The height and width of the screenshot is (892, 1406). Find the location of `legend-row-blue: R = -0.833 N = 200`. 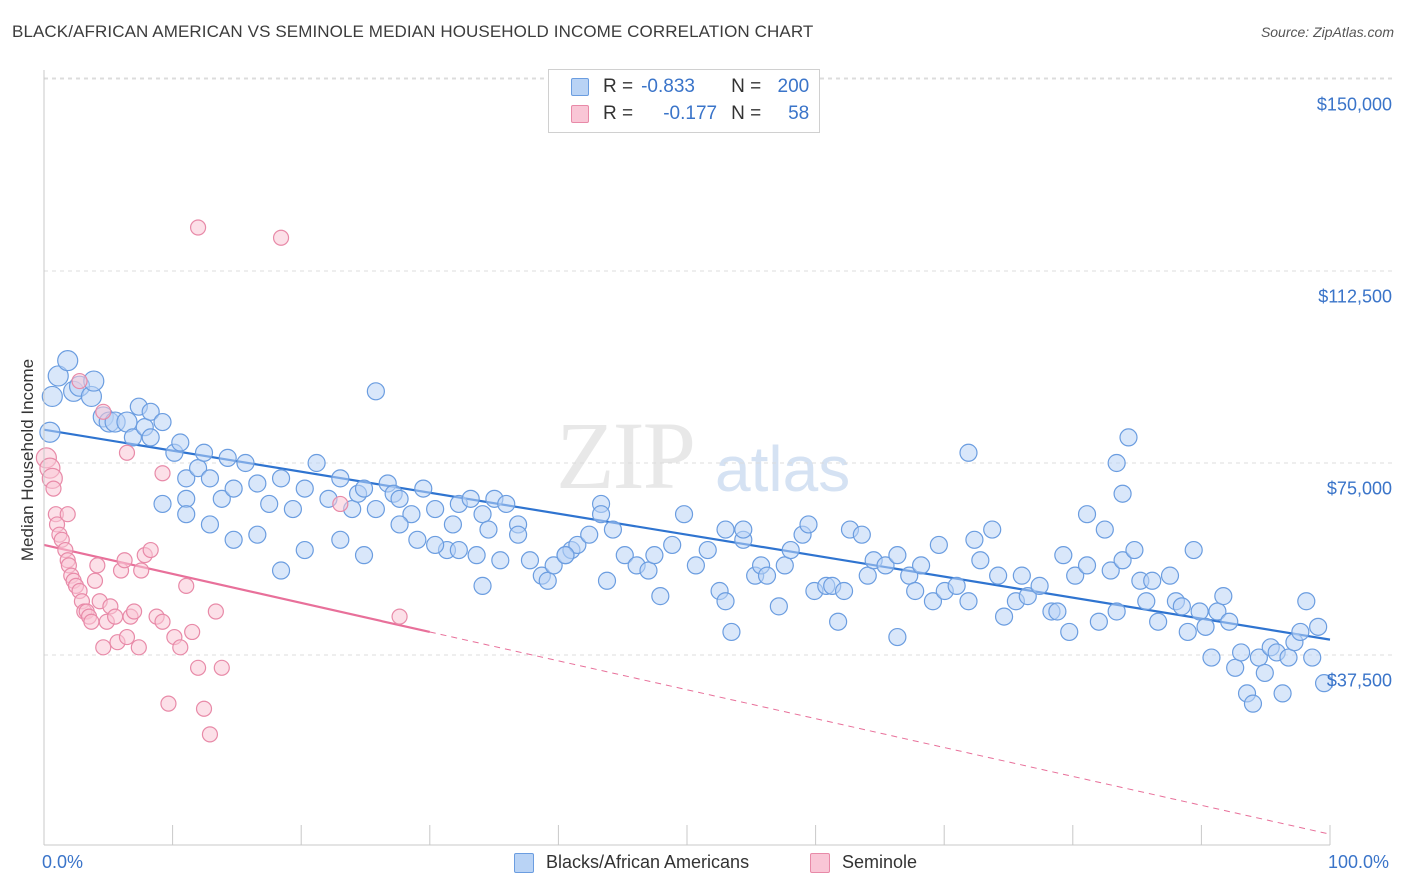

legend-row-blue: R = -0.833 N = 200 is located at coordinates (690, 87).